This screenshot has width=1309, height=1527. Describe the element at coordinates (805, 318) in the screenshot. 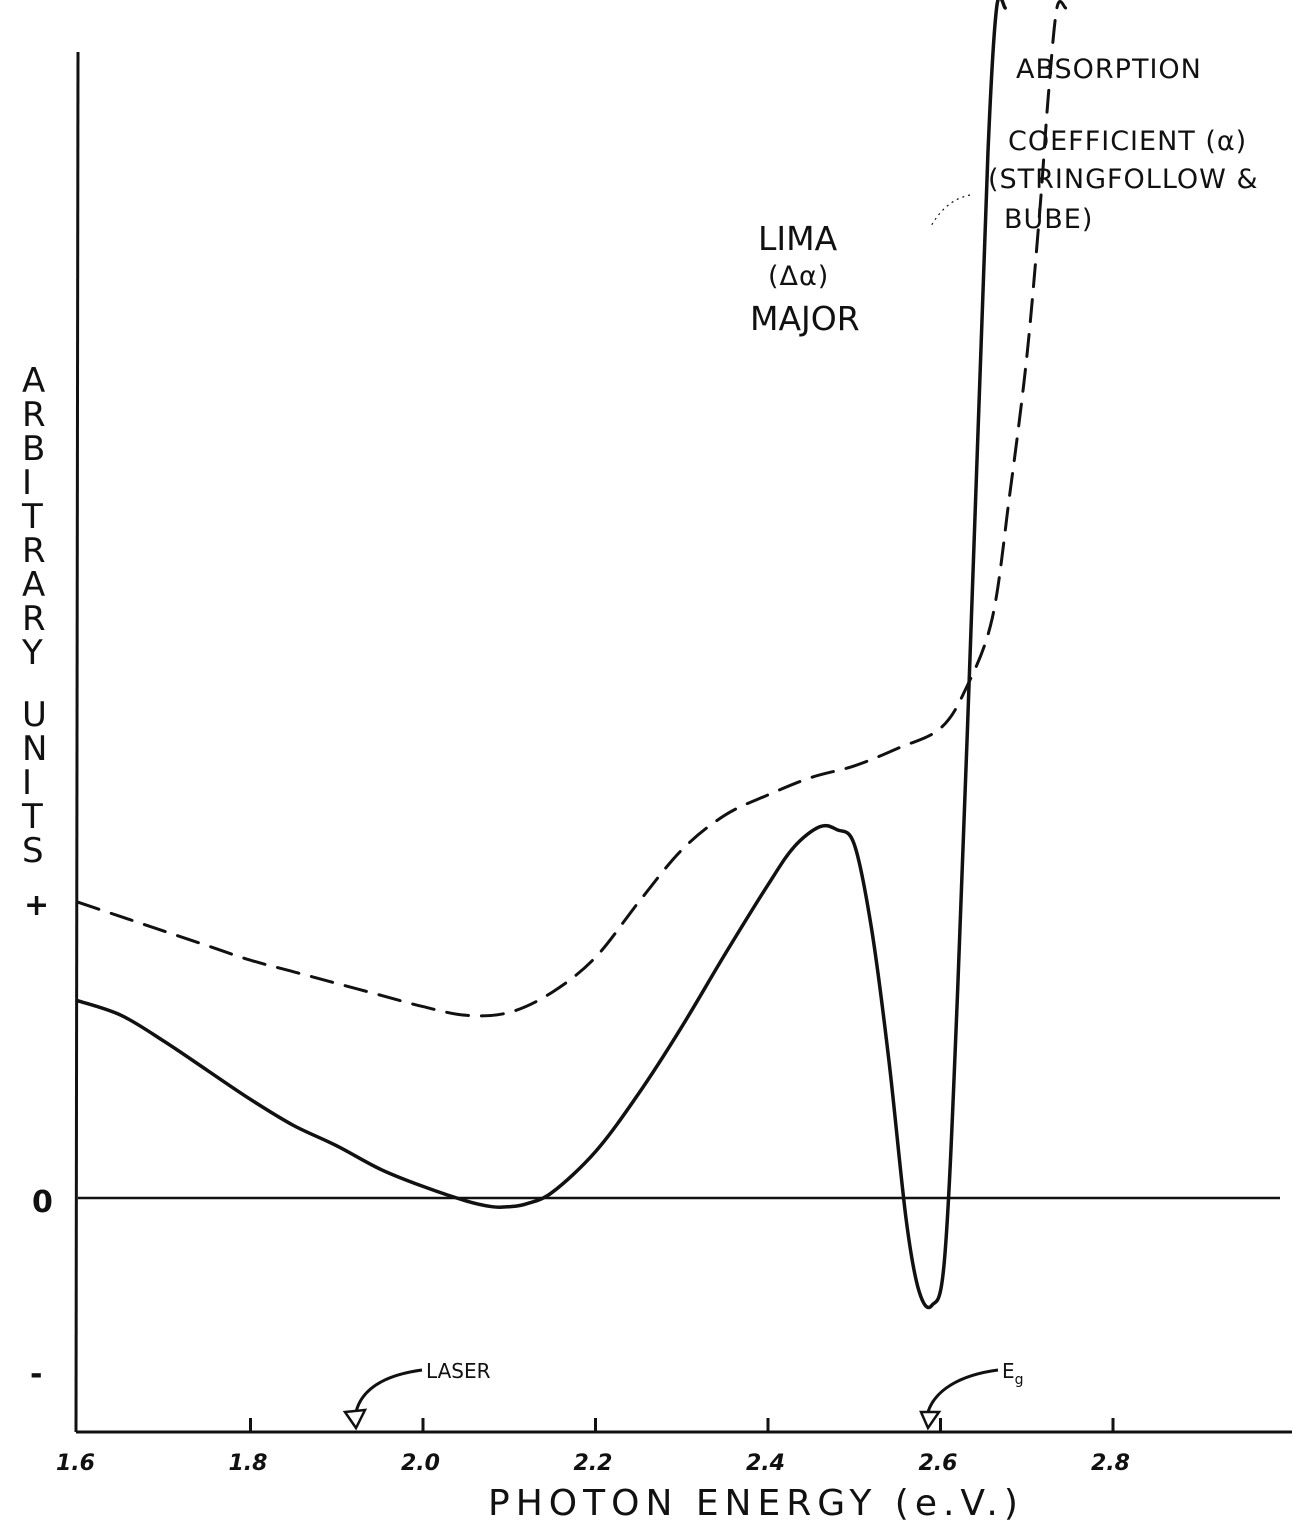

I see `lima-label-line3: MAJOR` at that location.